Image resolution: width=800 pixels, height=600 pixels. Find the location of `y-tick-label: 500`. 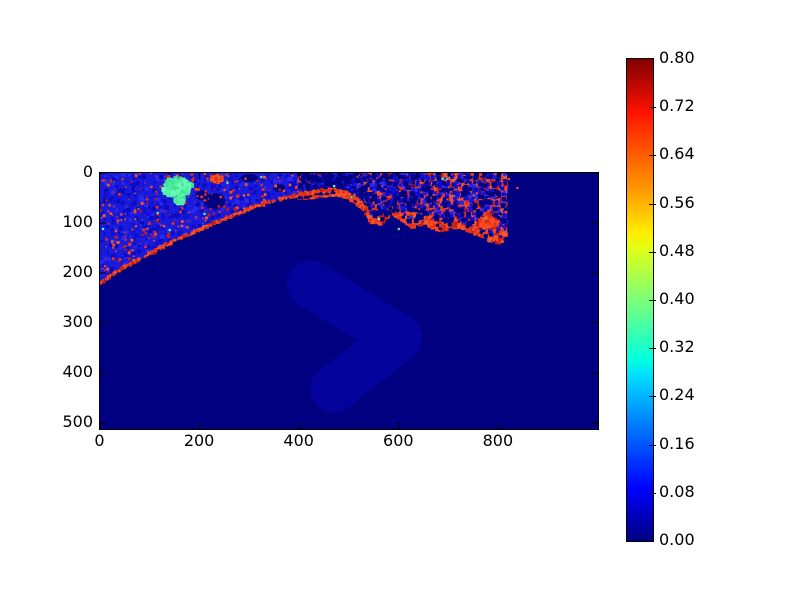

y-tick-label: 500 is located at coordinates (77, 421).